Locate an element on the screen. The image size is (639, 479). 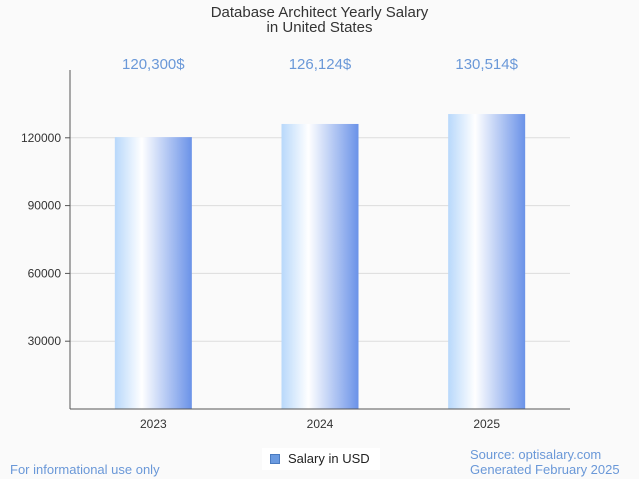
x-tick-label: 2025 is located at coordinates (486, 424).